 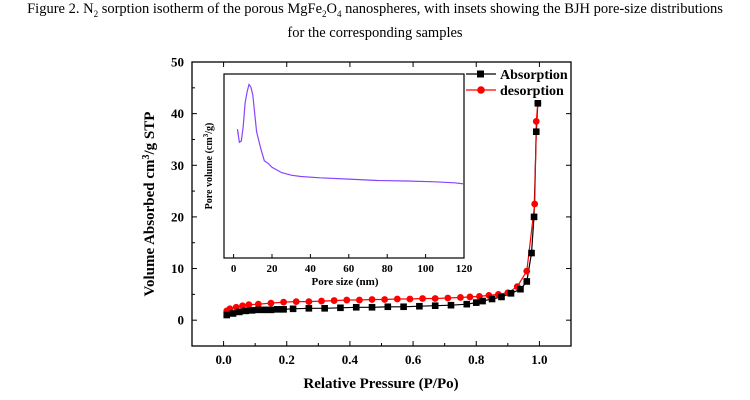 I want to click on inset-series-line, so click(x=350, y=134).